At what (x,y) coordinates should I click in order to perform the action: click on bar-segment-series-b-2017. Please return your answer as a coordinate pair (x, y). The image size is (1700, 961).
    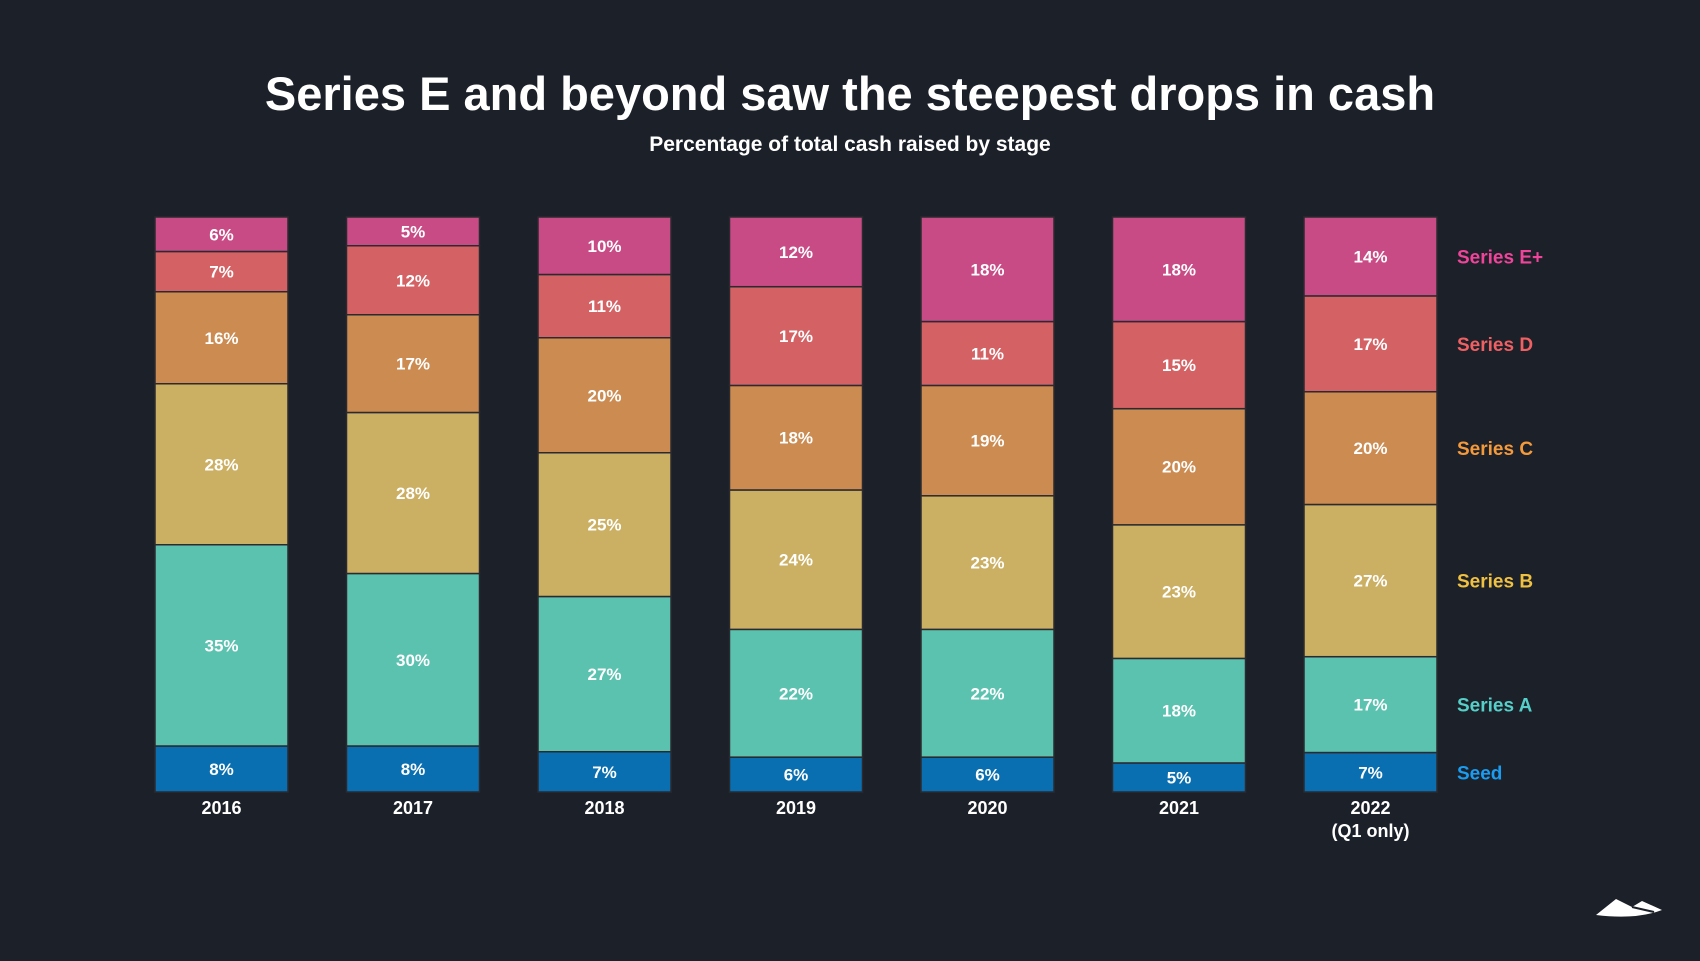
    Looking at the image, I should click on (413, 493).